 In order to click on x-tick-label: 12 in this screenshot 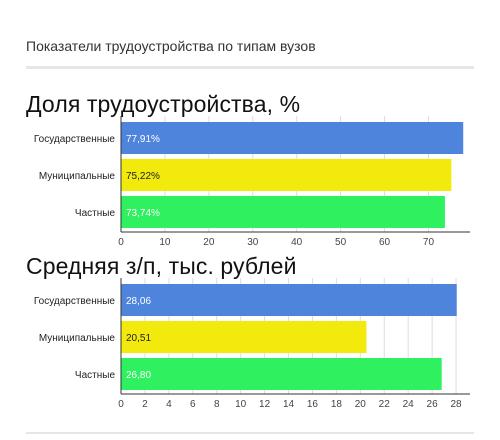, I will do `click(265, 404)`.